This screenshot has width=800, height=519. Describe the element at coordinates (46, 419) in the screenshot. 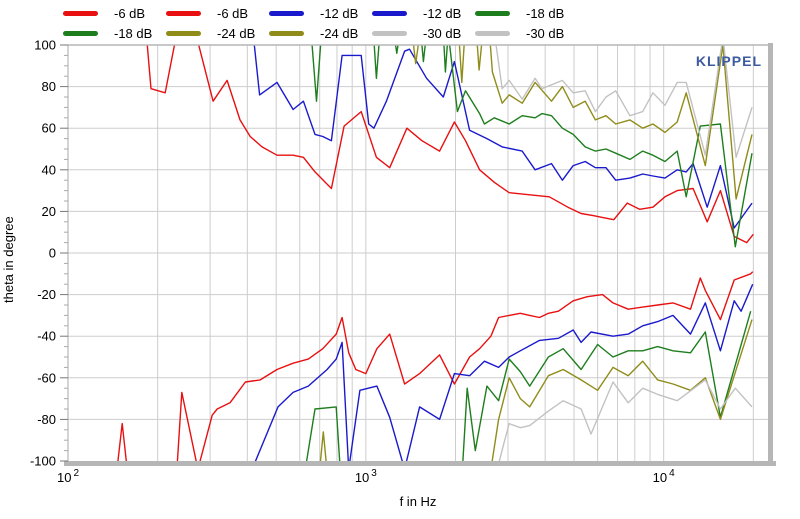

I see `y-tick-label: -80` at that location.